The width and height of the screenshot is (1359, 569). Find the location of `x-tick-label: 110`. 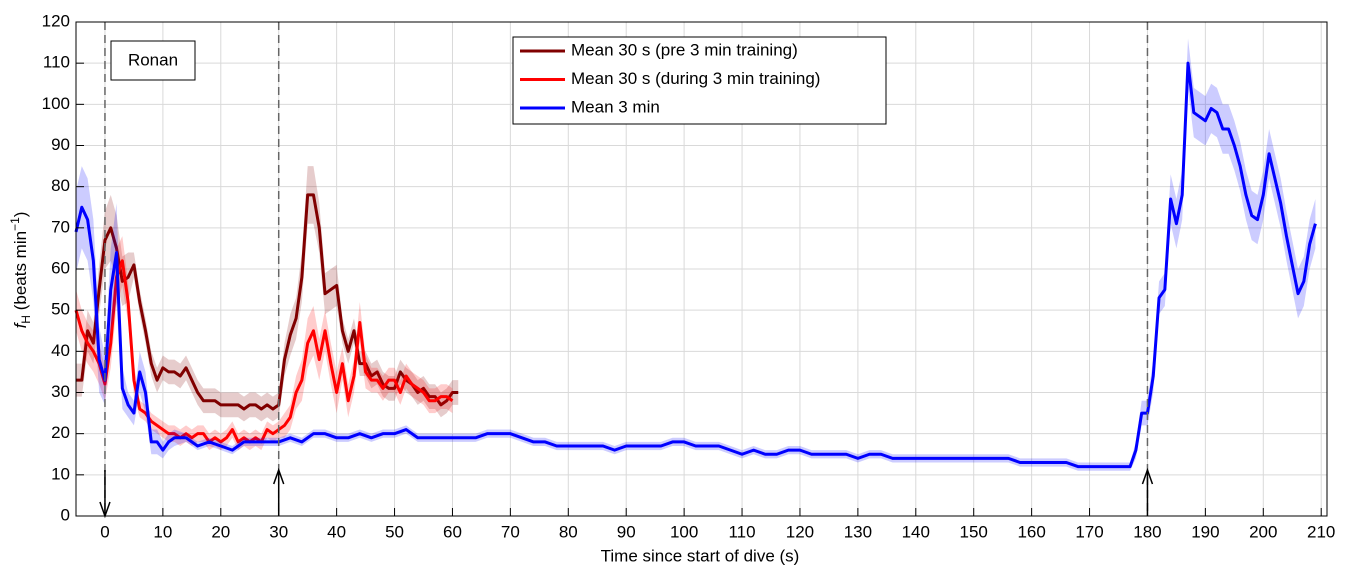

x-tick-label: 110 is located at coordinates (741, 531).